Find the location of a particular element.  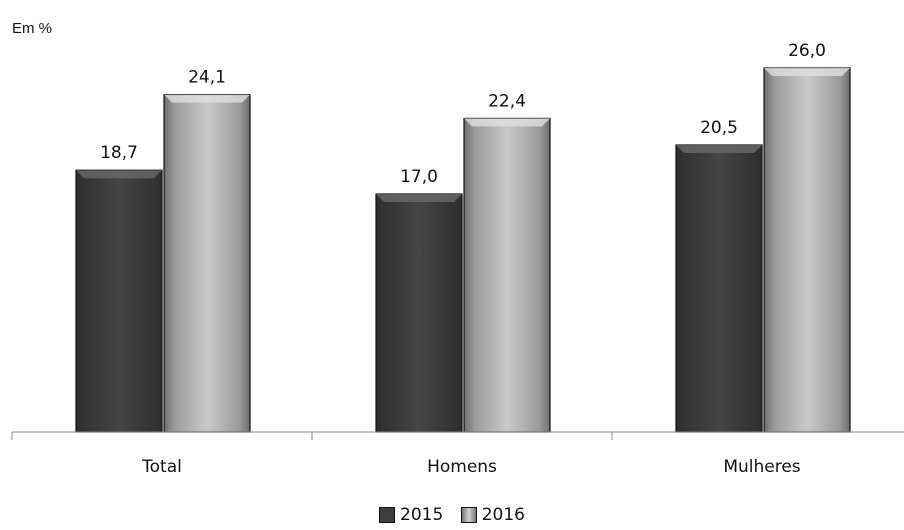

data-label-2016-total: 24,1 is located at coordinates (207, 78).